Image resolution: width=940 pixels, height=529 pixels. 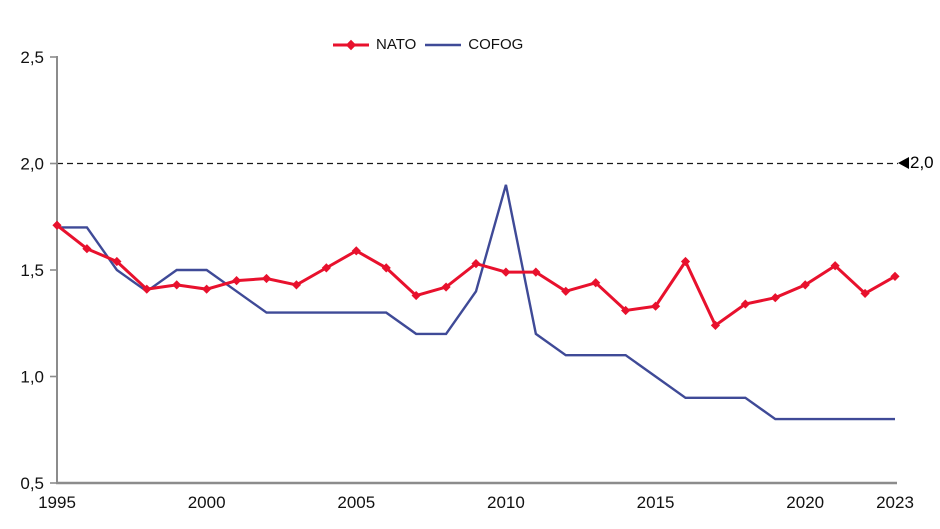 I want to click on legend-item-nato: NATO, so click(x=374, y=45).